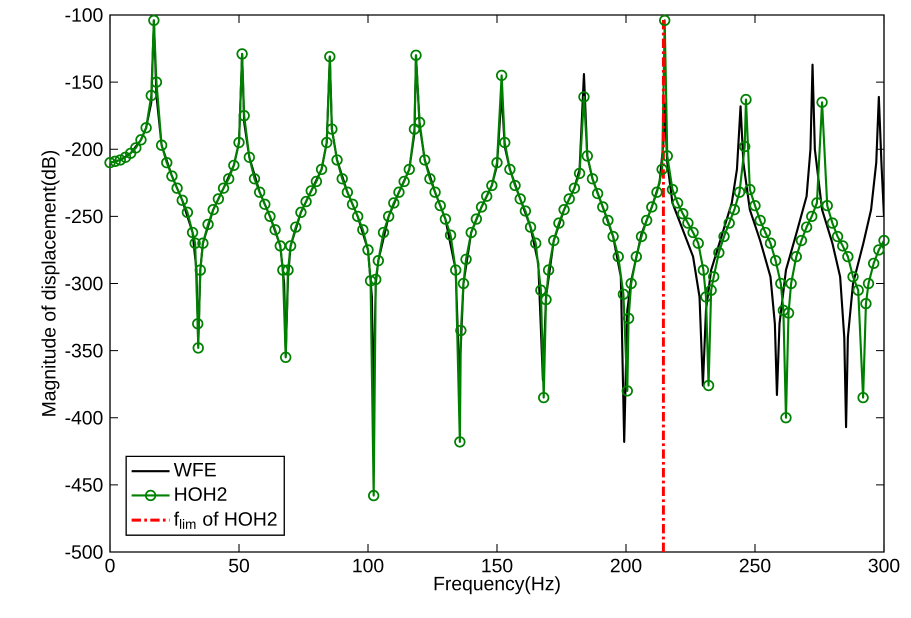  What do you see at coordinates (84, 217) in the screenshot?
I see `y-tick-label: -250` at bounding box center [84, 217].